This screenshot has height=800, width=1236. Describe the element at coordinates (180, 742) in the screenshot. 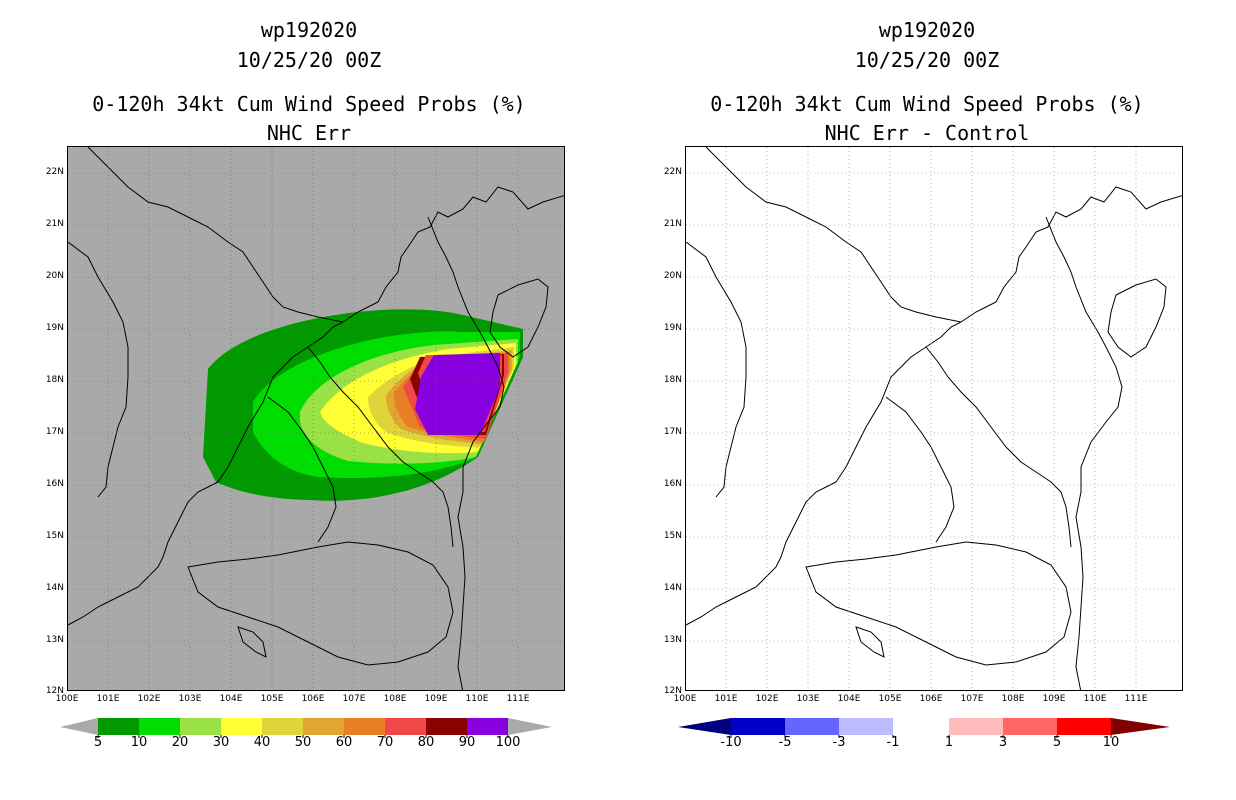

I see `colorbar-label-20: 20` at that location.